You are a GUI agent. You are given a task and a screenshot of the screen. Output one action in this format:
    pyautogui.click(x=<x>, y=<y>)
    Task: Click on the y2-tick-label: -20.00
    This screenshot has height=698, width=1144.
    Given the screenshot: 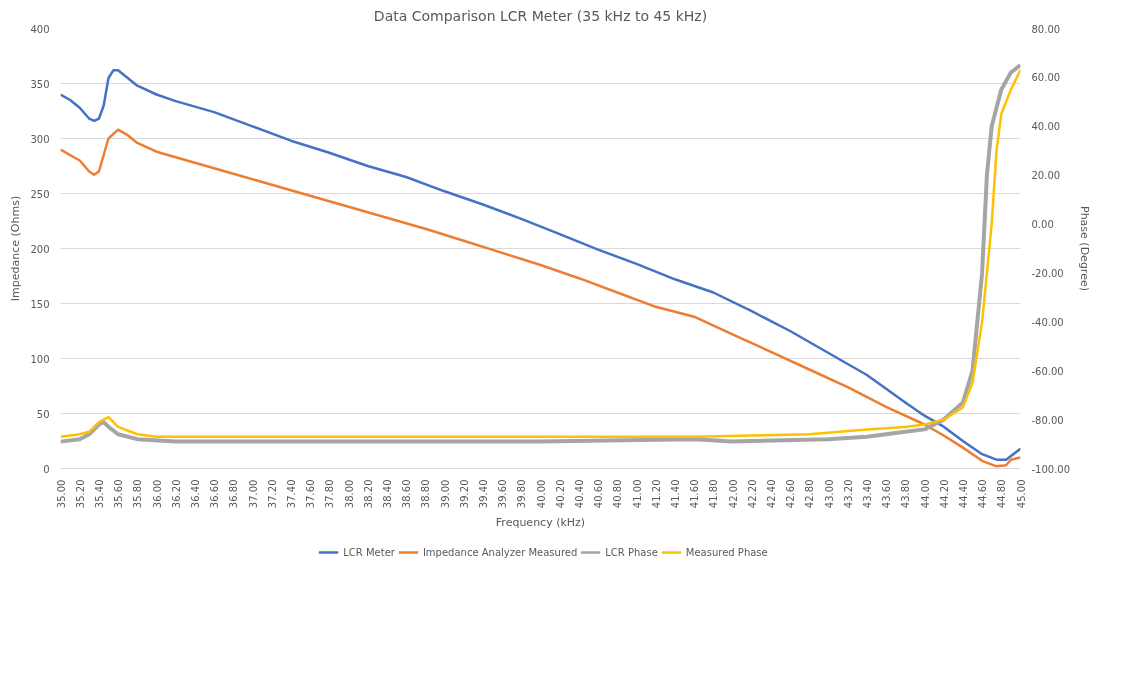 What is the action you would take?
    pyautogui.click(x=1047, y=273)
    